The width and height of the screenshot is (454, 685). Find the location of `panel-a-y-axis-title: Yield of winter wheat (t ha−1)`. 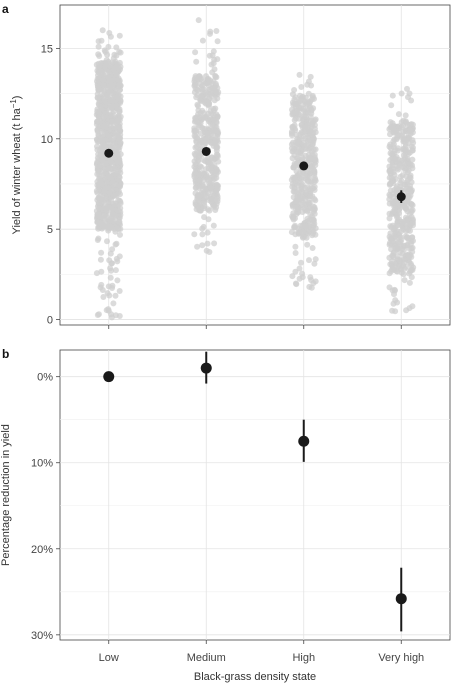

panel-a-y-axis-title: Yield of winter wheat (t ha−1) is located at coordinates (16, 165).